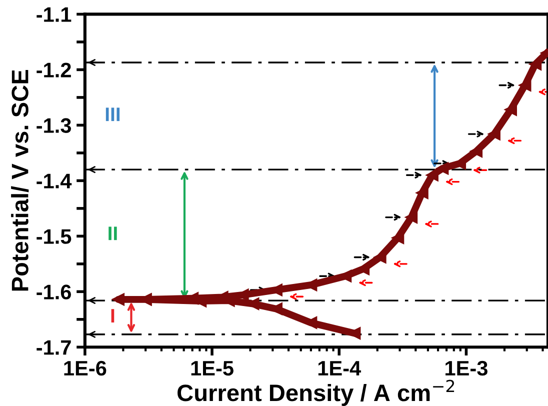 The width and height of the screenshot is (548, 406). Describe the element at coordinates (54, 181) in the screenshot. I see `y-tick-label: -1.4` at that location.